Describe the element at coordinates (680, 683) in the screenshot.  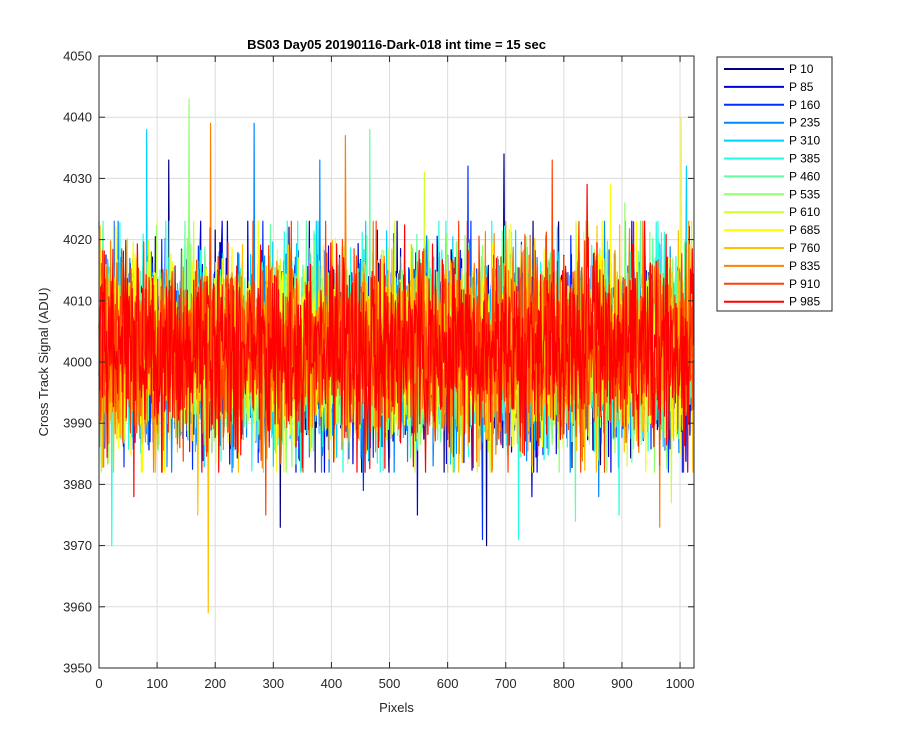
I see `x-tick-label: 1000` at that location.